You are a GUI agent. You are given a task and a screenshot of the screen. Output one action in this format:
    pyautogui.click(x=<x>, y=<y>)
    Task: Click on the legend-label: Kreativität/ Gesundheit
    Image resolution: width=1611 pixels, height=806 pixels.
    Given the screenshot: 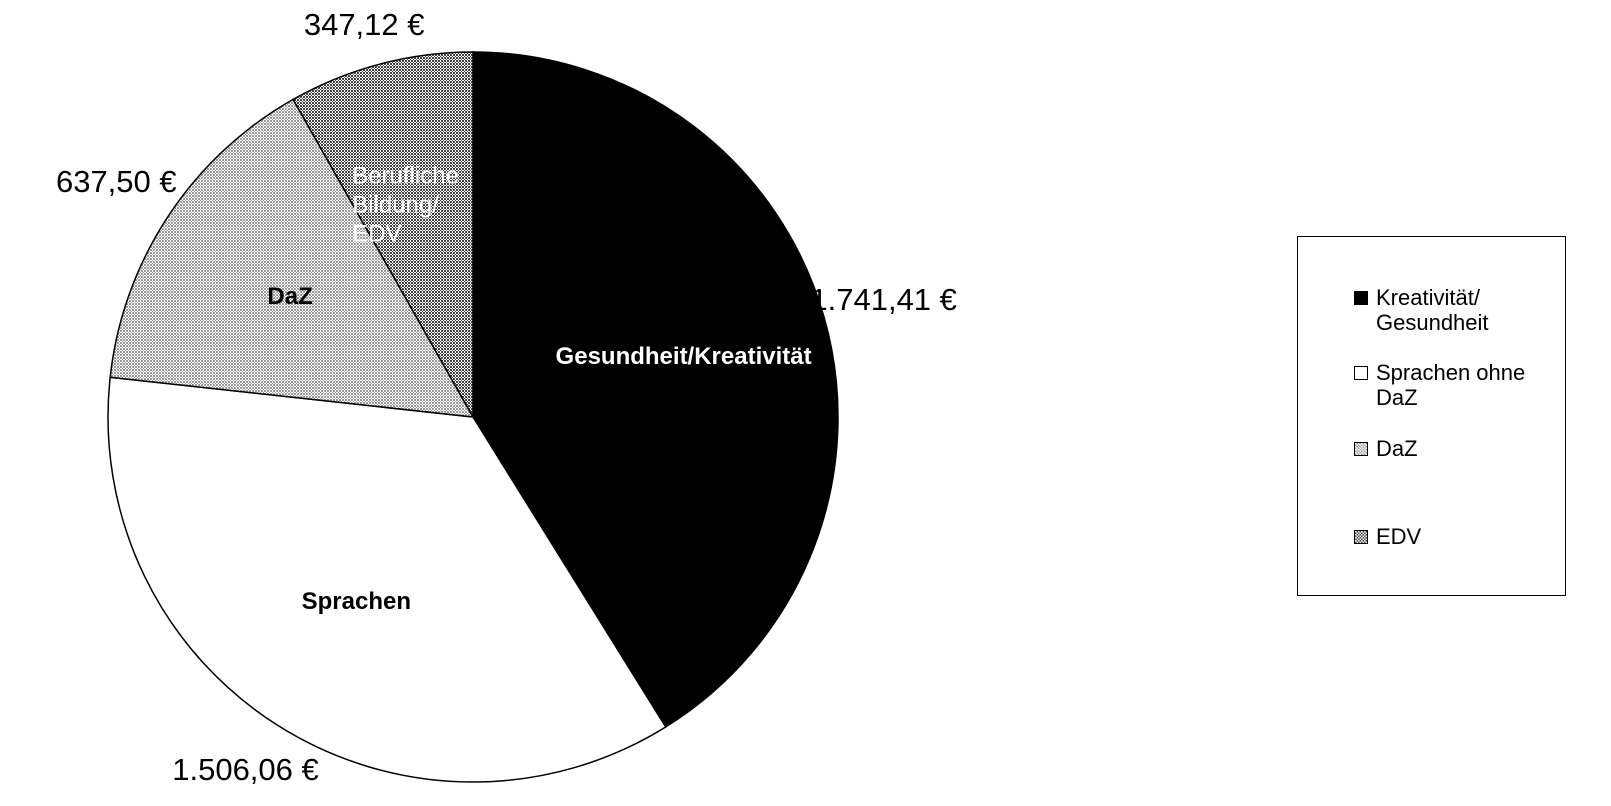 What is the action you would take?
    pyautogui.click(x=1432, y=310)
    